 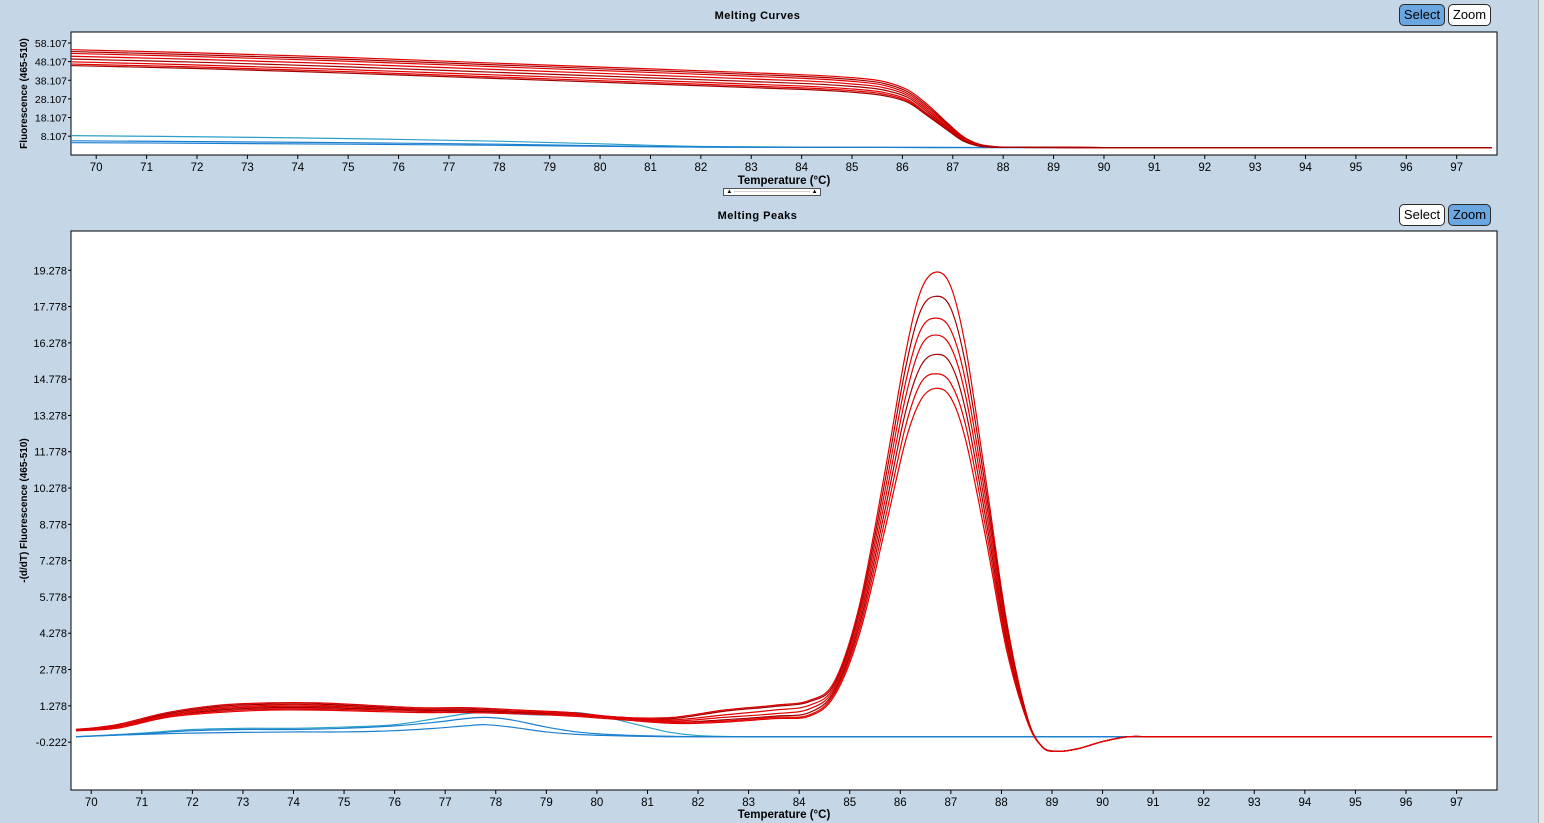 What do you see at coordinates (50, 489) in the screenshot?
I see `y-tick-label: 10.278` at bounding box center [50, 489].